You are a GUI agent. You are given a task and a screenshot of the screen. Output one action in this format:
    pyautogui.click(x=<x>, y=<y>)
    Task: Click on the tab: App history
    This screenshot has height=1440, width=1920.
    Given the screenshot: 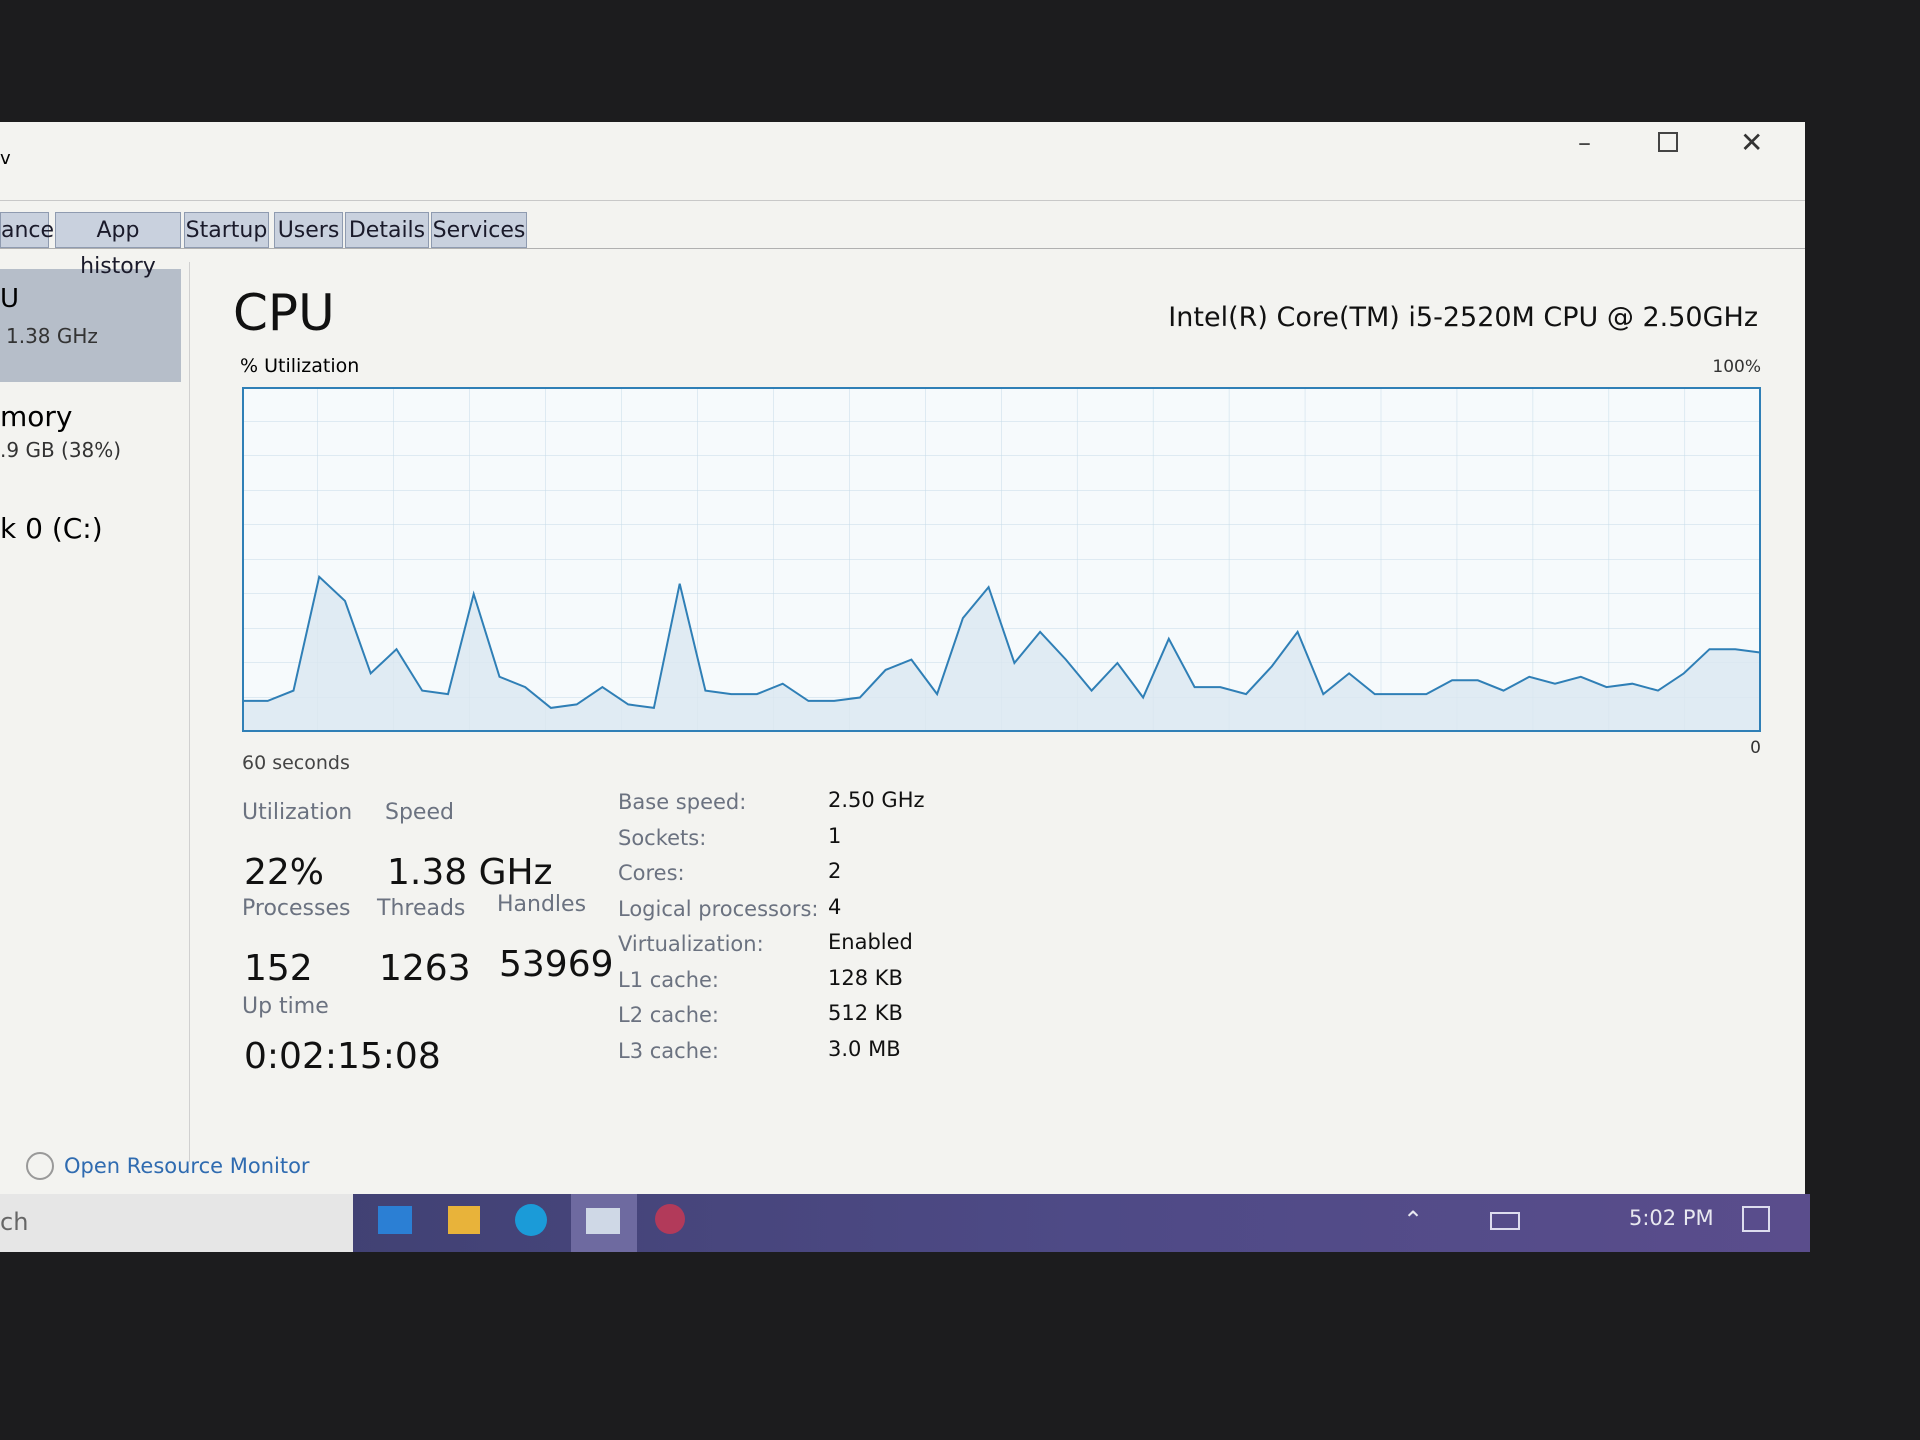 What is the action you would take?
    pyautogui.click(x=118, y=245)
    